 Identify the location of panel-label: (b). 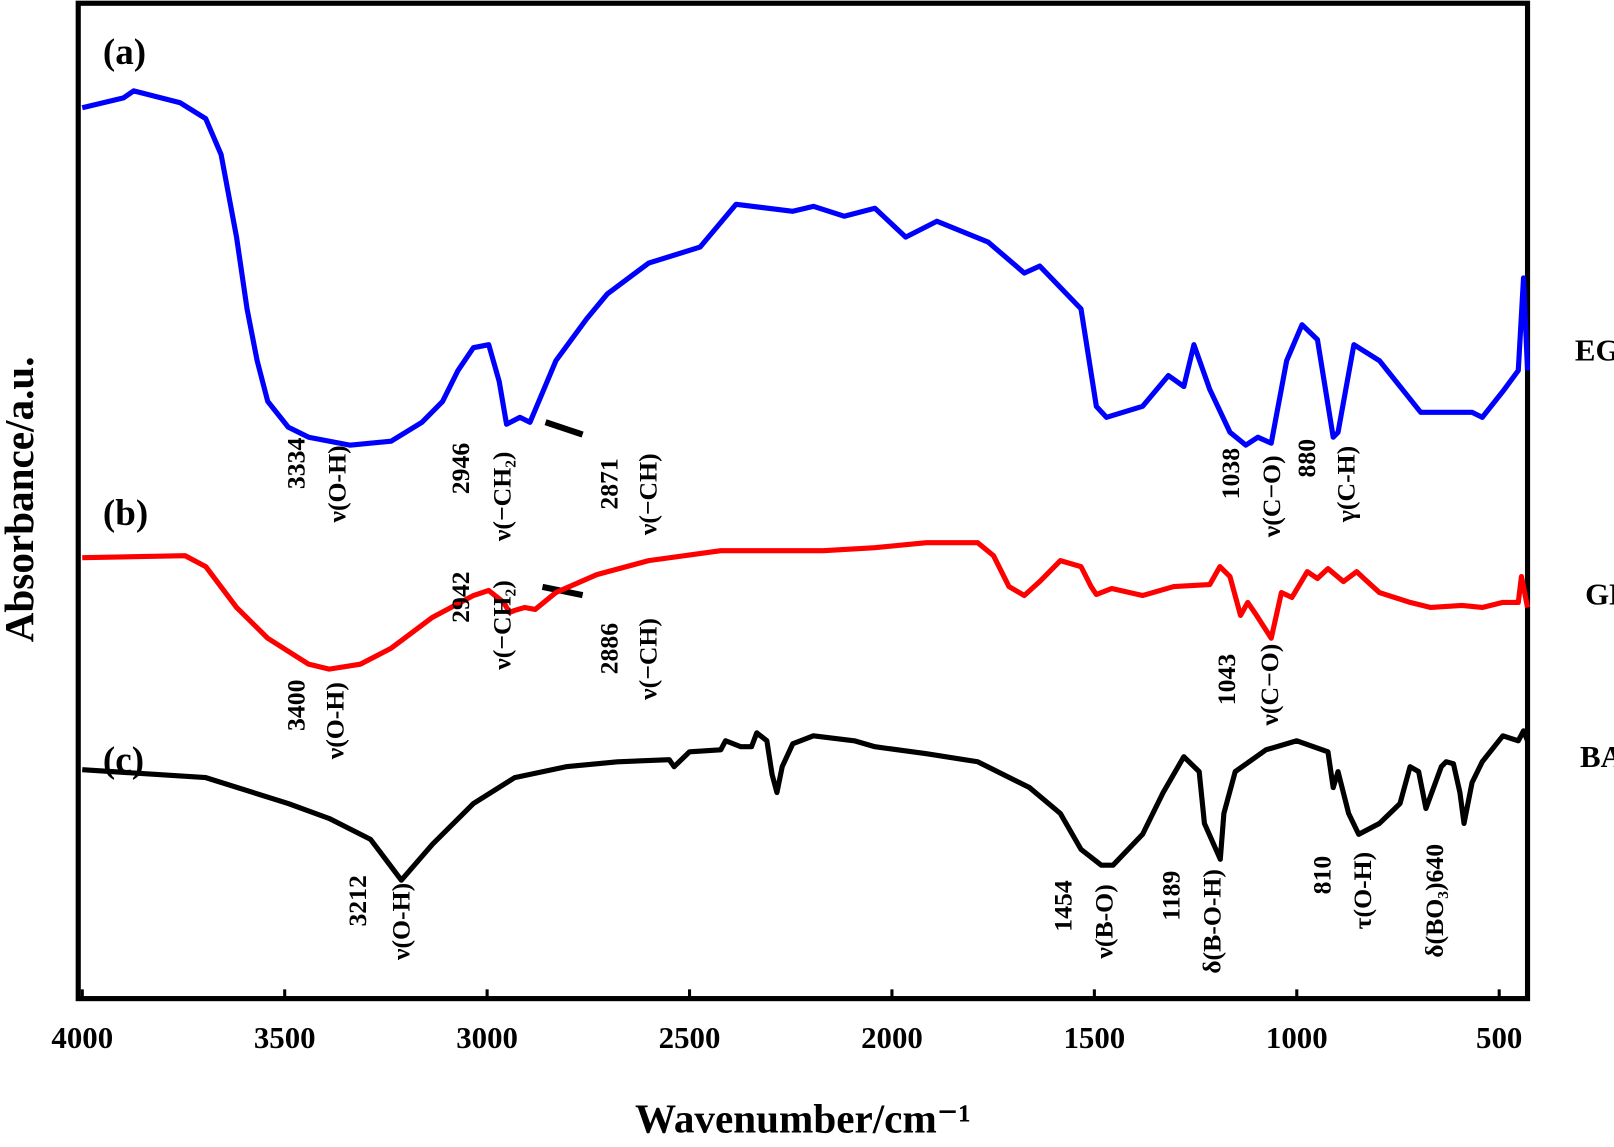
(125, 513).